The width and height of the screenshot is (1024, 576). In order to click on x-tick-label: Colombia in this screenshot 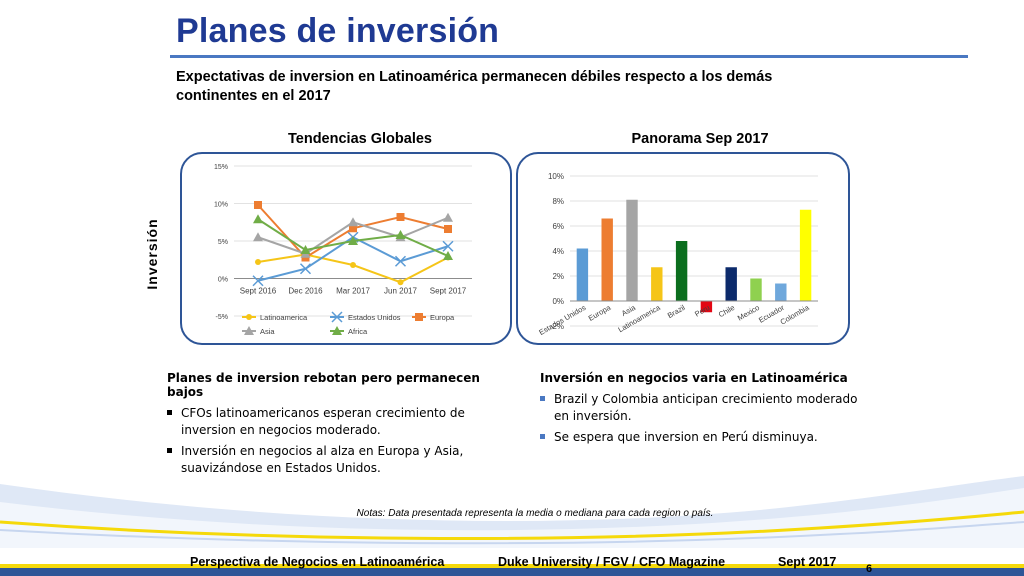, I will do `click(795, 315)`.